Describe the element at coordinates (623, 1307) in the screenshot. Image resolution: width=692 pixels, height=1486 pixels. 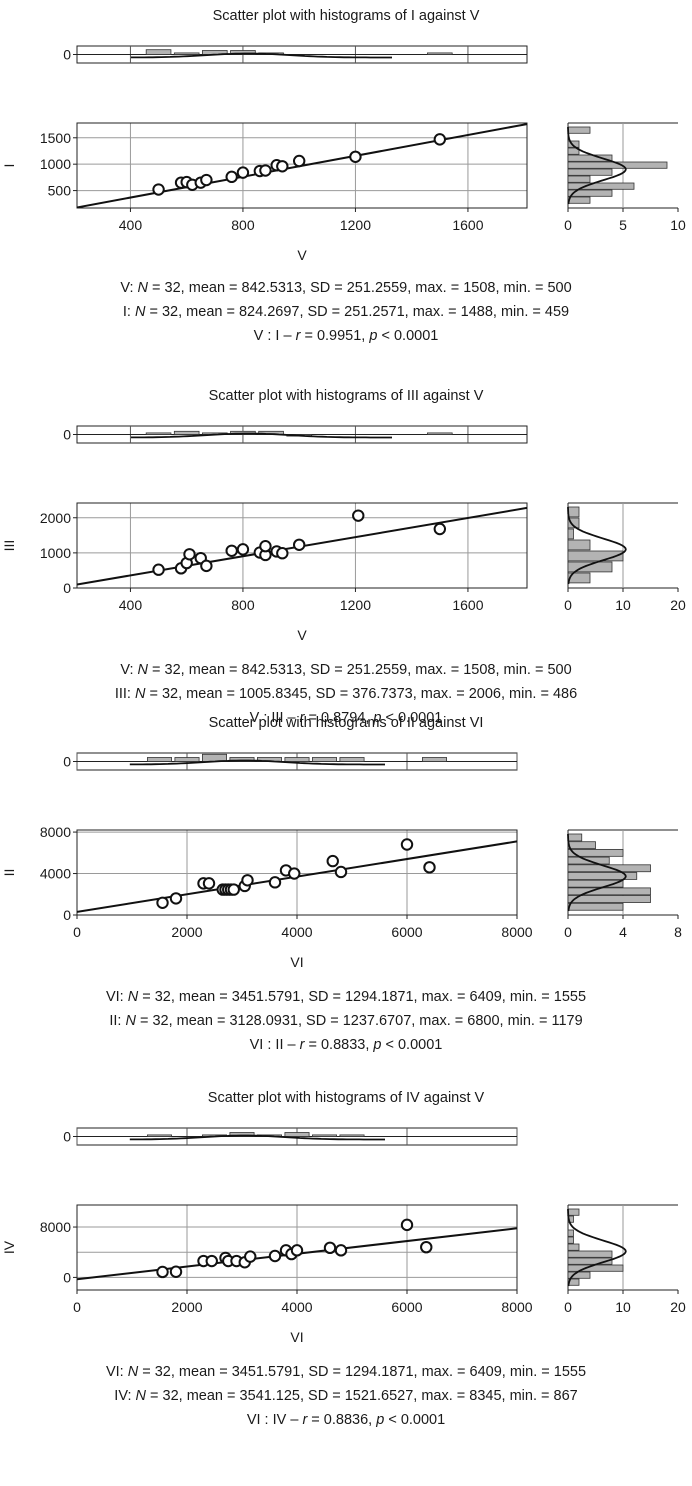
I see `side-histogram-tick-label: 10` at that location.